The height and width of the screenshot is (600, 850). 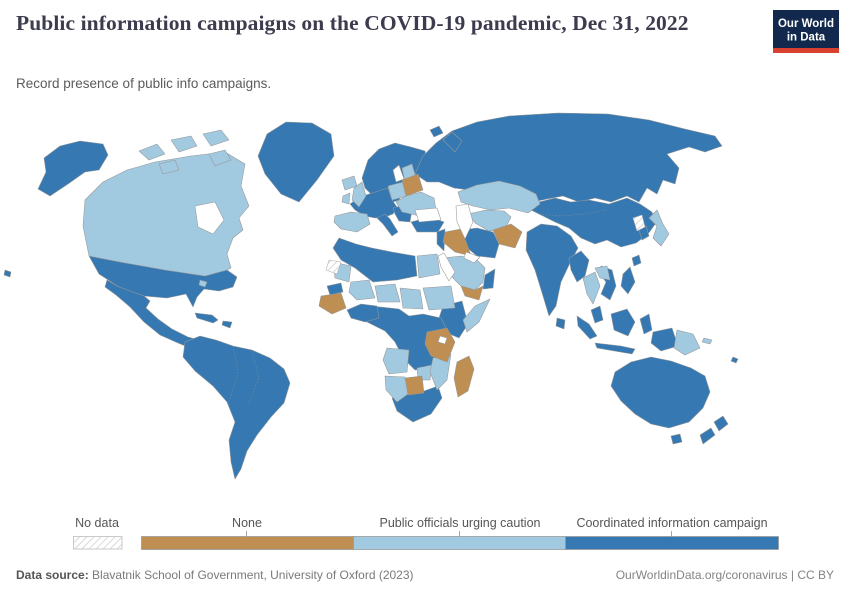 I want to click on country-sudan, so click(x=439, y=298).